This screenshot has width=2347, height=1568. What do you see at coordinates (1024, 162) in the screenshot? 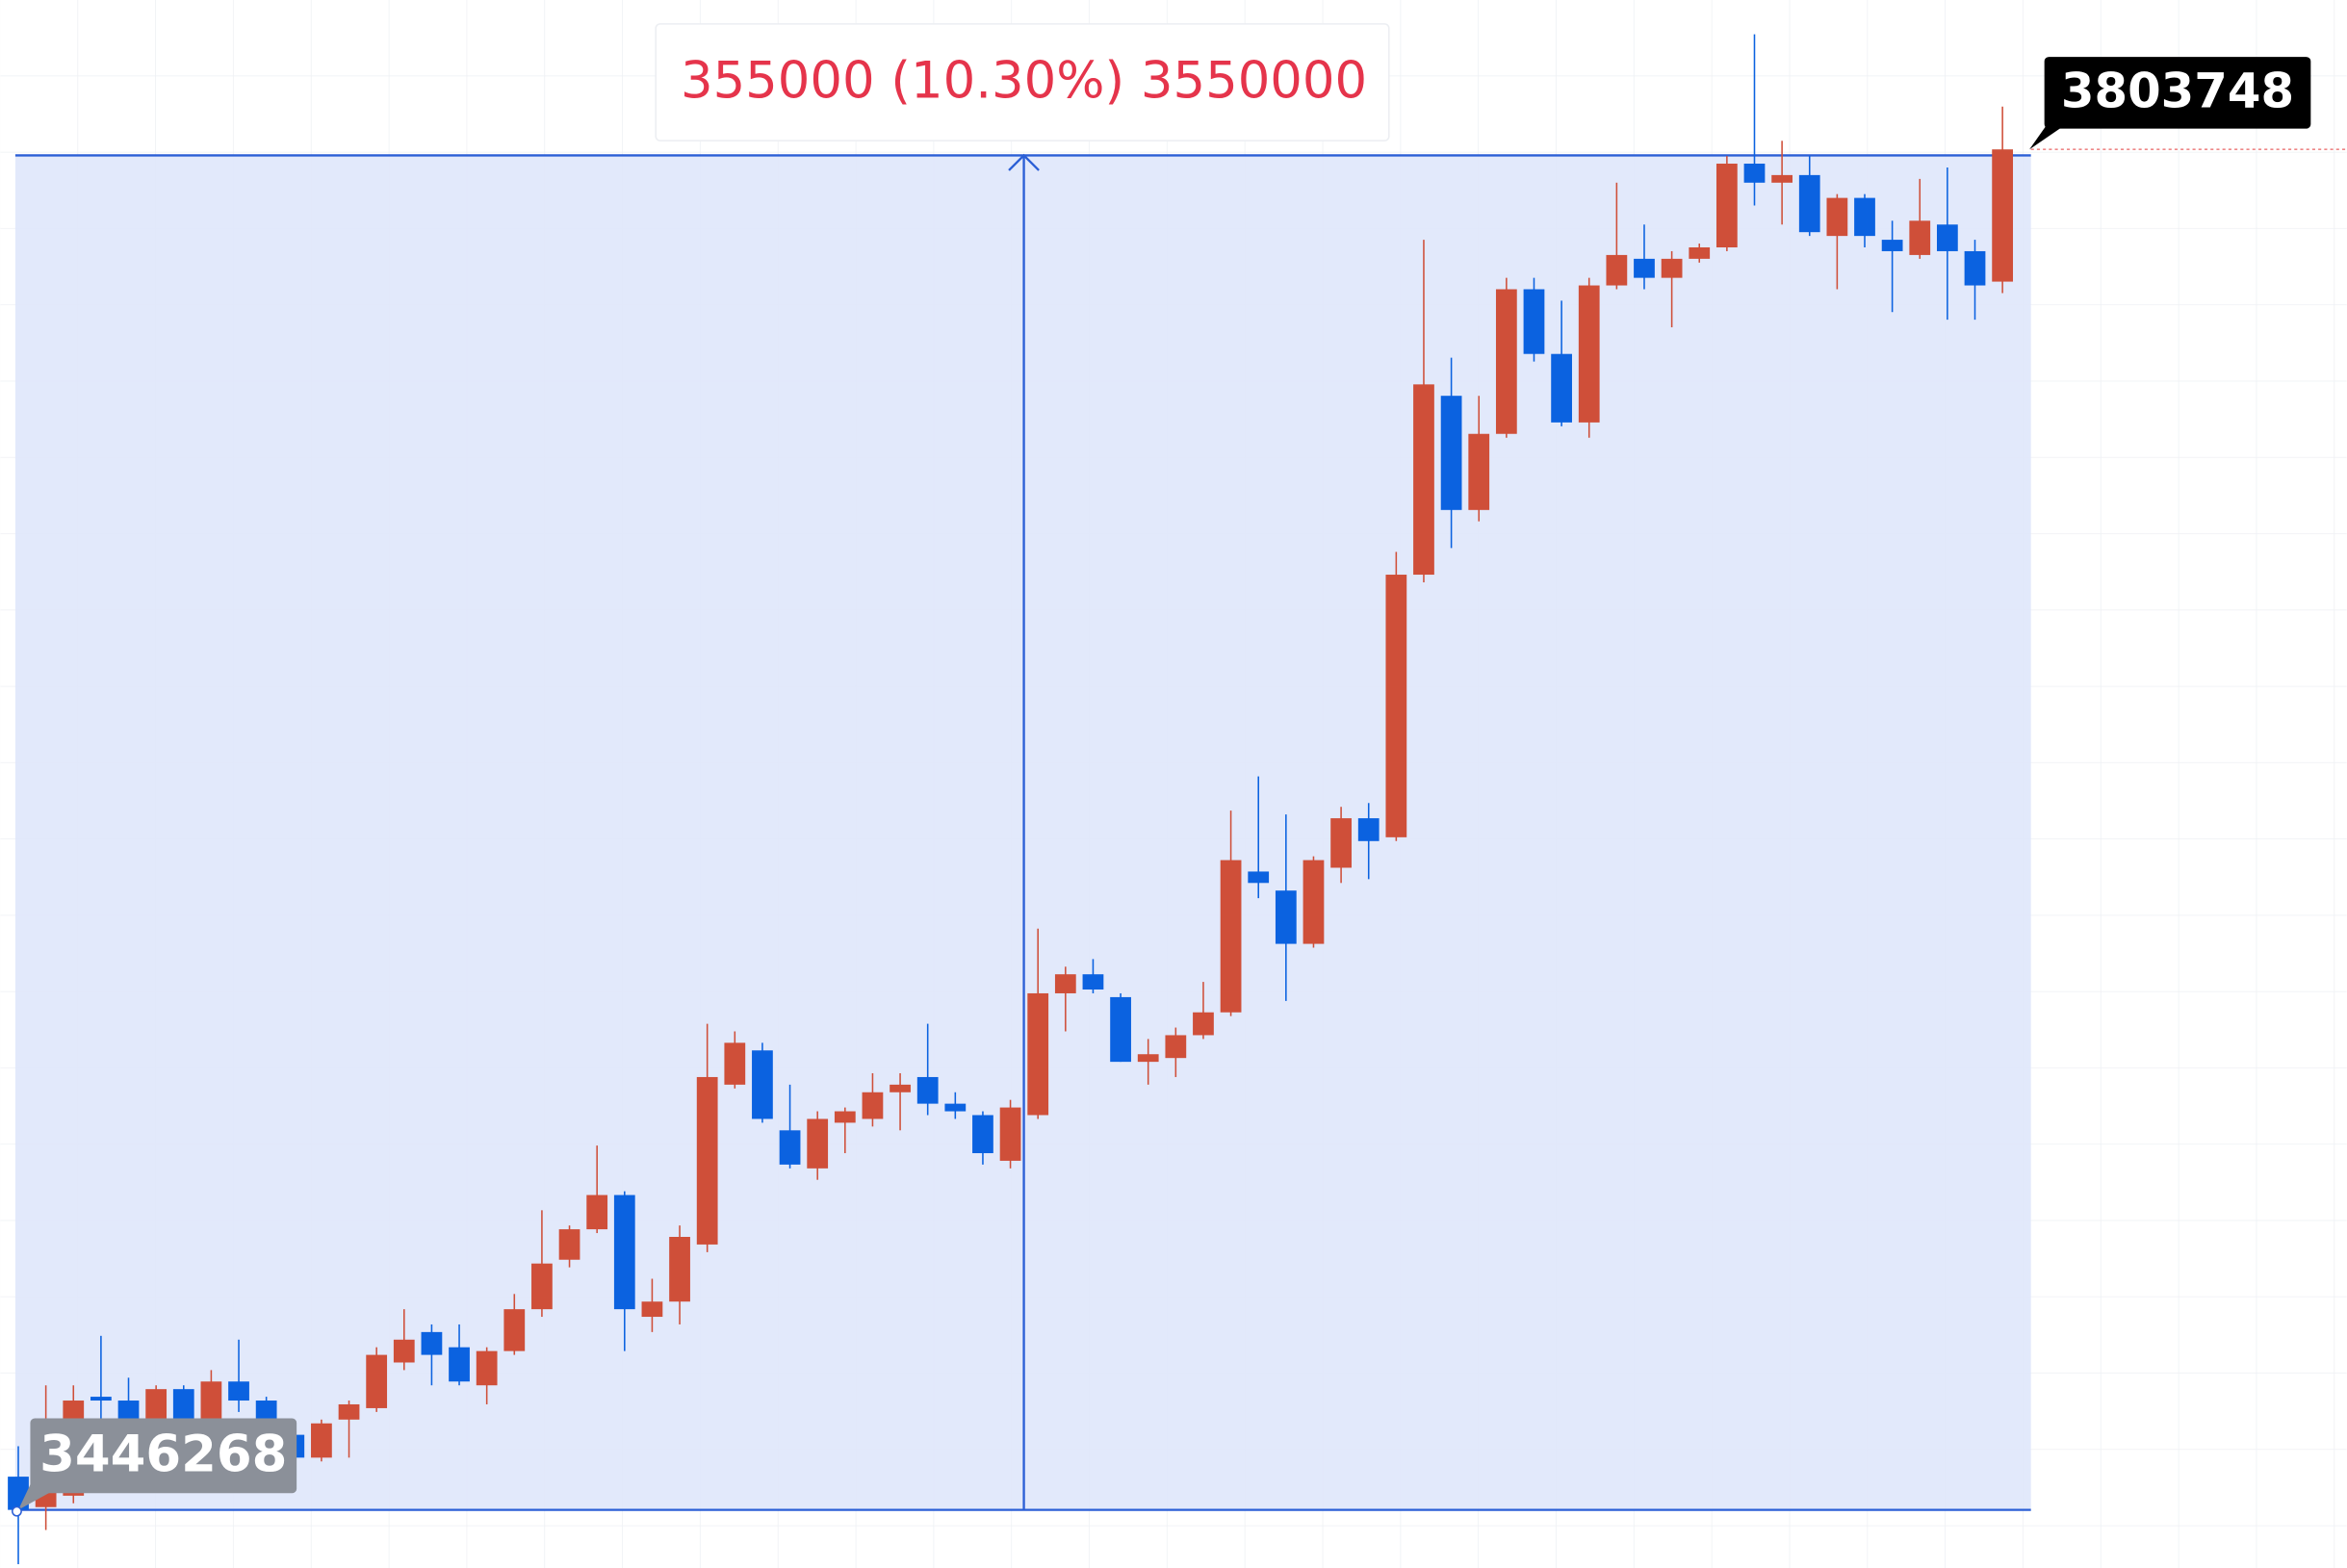
I see `measure-arrowhead` at bounding box center [1024, 162].